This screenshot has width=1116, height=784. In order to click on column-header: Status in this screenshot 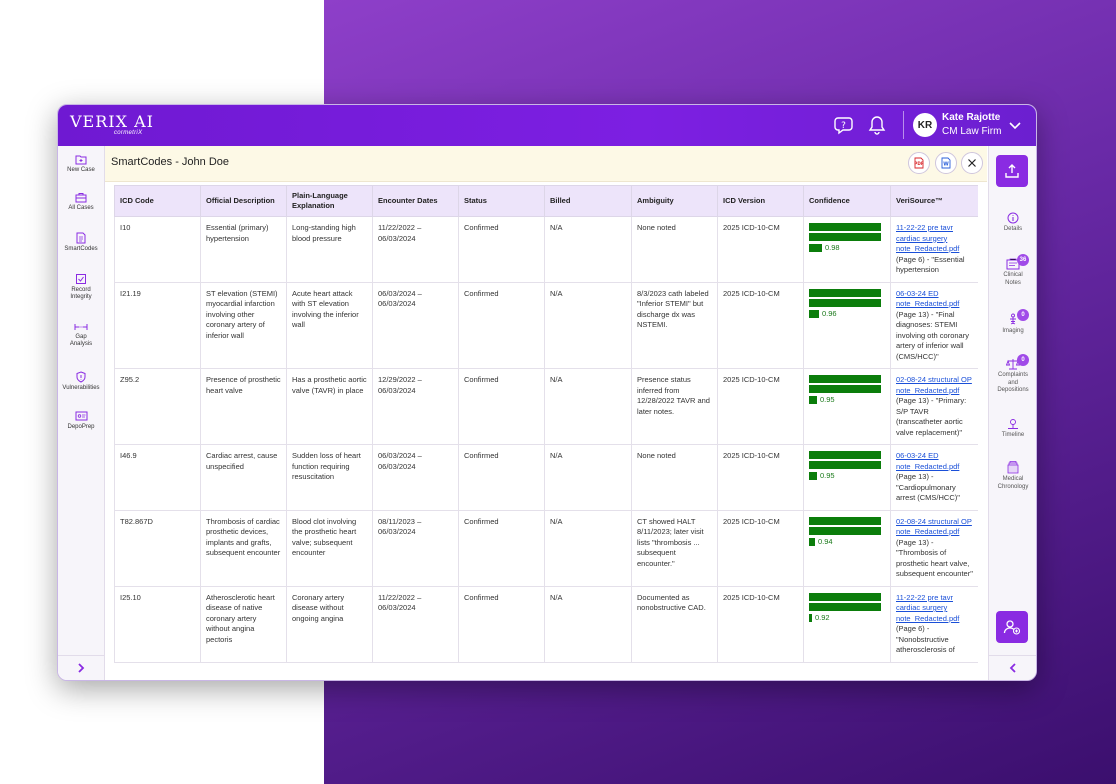, I will do `click(501, 201)`.